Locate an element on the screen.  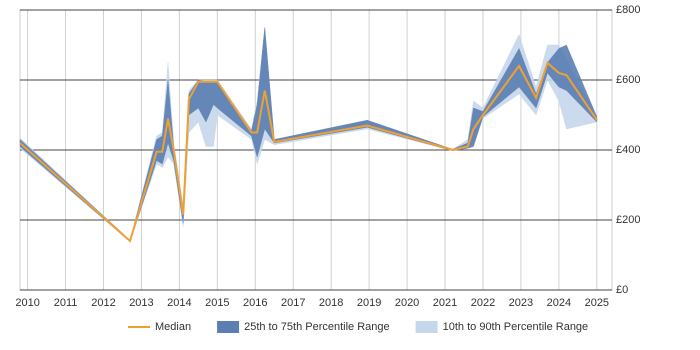
x-tick-label: 2015 is located at coordinates (217, 303).